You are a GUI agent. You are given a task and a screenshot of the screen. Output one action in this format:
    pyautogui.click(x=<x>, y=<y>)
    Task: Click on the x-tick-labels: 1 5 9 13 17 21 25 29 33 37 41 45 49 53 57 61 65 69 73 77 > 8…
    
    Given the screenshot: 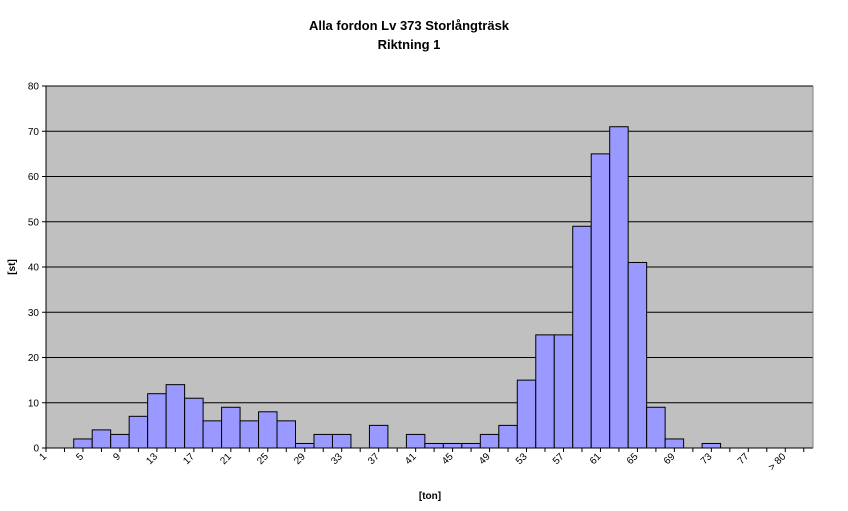 What is the action you would take?
    pyautogui.click(x=421, y=460)
    